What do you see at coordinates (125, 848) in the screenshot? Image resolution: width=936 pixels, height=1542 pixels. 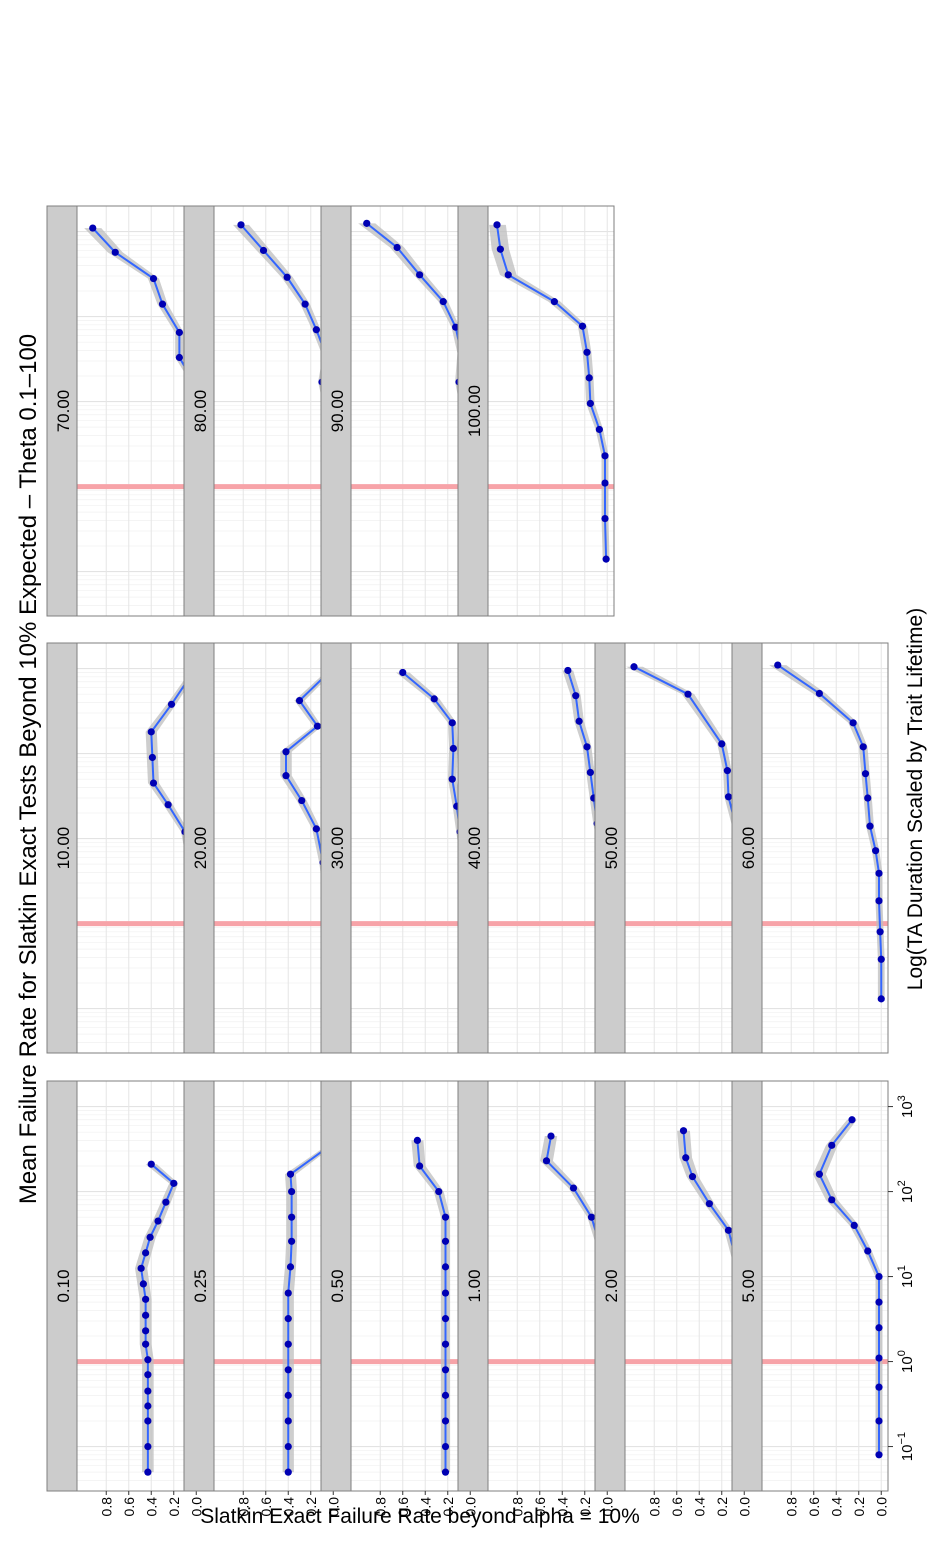 I see `panel-10.00: 10.00` at bounding box center [125, 848].